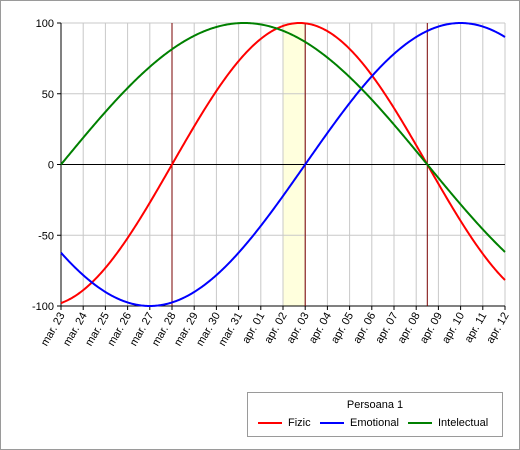 The width and height of the screenshot is (520, 450). I want to click on y-tick-label: 100, so click(45, 24).